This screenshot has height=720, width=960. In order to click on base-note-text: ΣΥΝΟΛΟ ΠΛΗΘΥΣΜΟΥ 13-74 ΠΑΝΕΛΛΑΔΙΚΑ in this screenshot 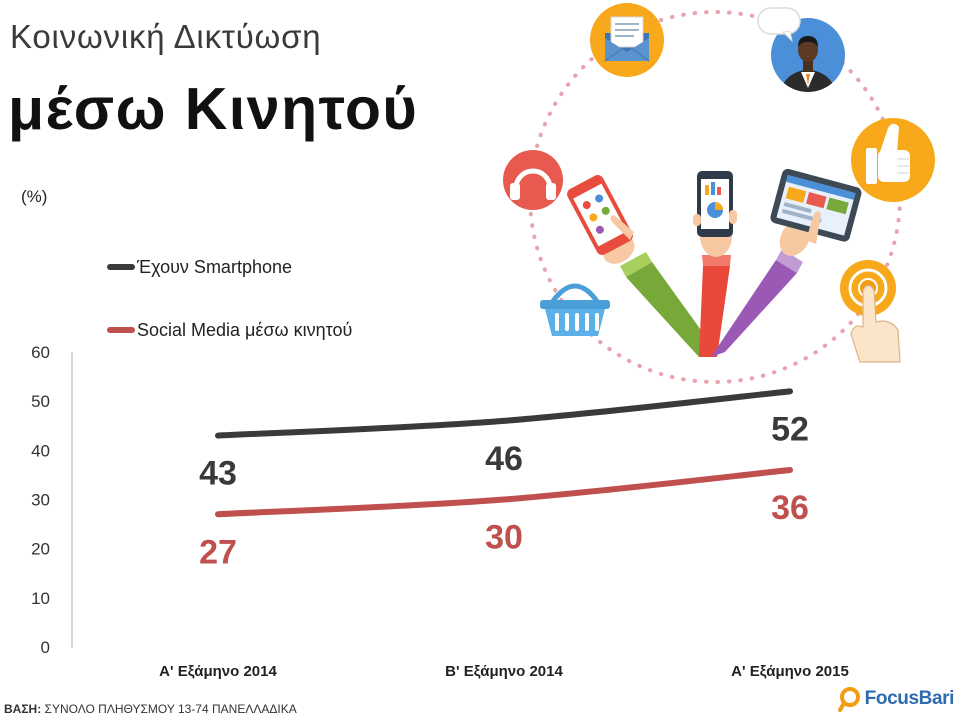, I will do `click(170, 709)`.